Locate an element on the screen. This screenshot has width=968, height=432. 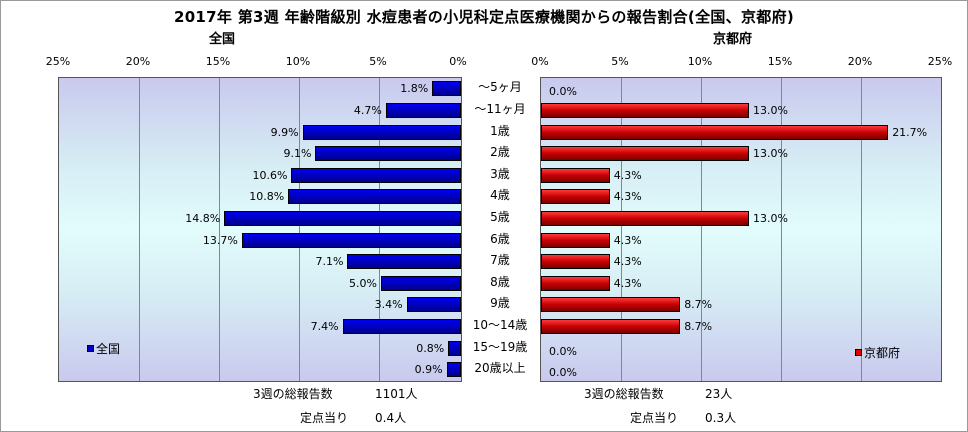
zenkoku-x-tick-label: 20% is located at coordinates (138, 61).